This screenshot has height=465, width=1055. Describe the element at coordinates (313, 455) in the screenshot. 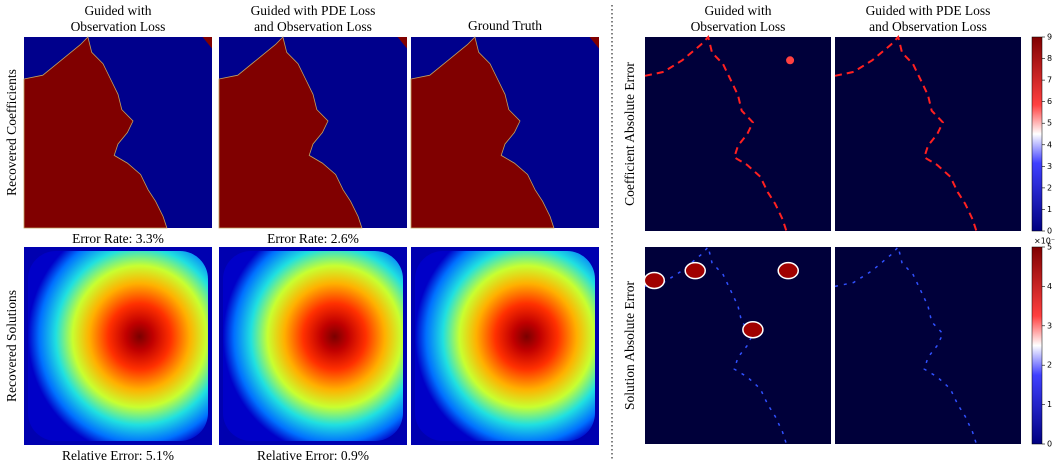

I see `error-caption: Relative Error: 0.9%` at that location.